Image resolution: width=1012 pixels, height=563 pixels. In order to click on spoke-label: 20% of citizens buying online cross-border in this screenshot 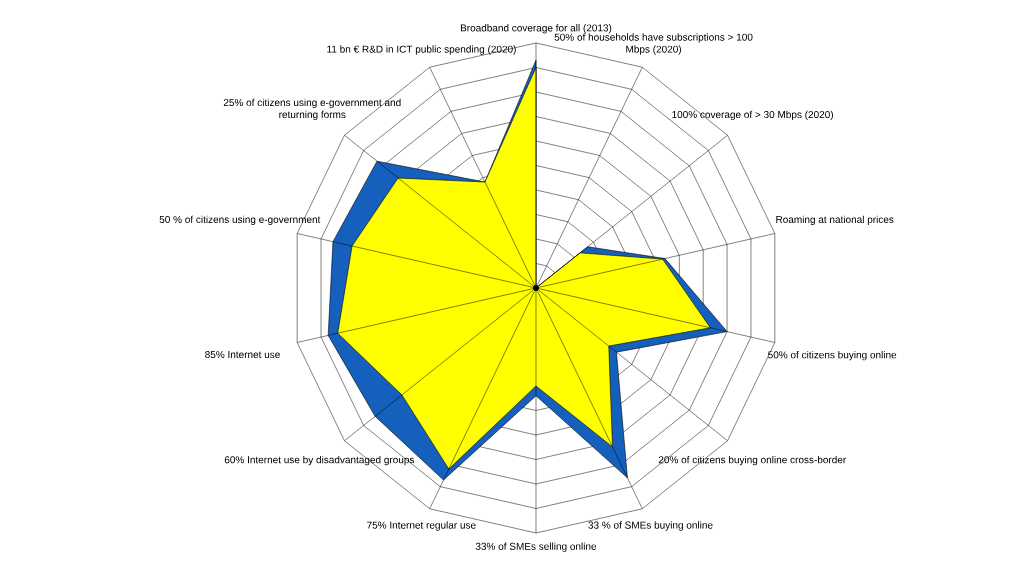, I will do `click(752, 460)`.